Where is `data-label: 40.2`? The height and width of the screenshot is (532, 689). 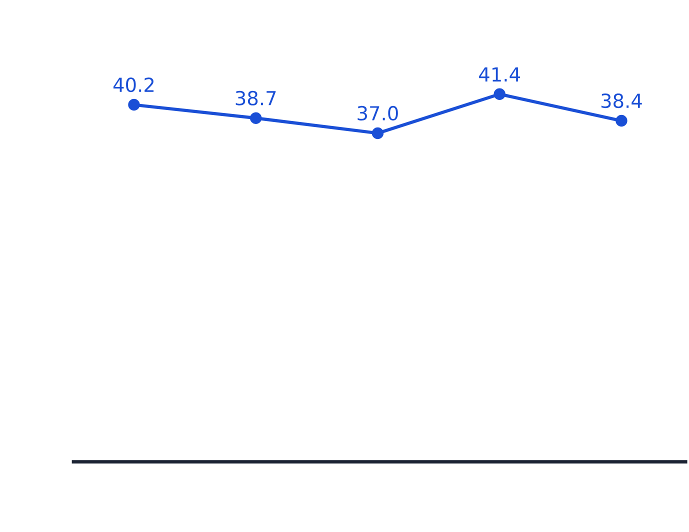 data-label: 40.2 is located at coordinates (133, 85).